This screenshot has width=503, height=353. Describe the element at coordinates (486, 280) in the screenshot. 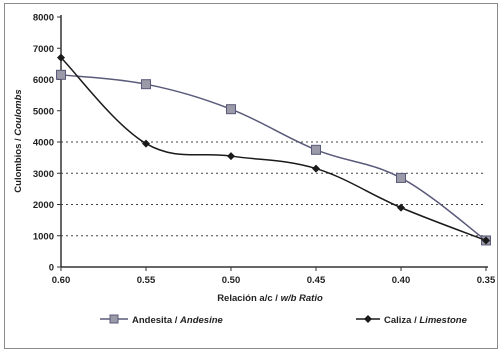

I see `x-tick-label: 0.35` at that location.